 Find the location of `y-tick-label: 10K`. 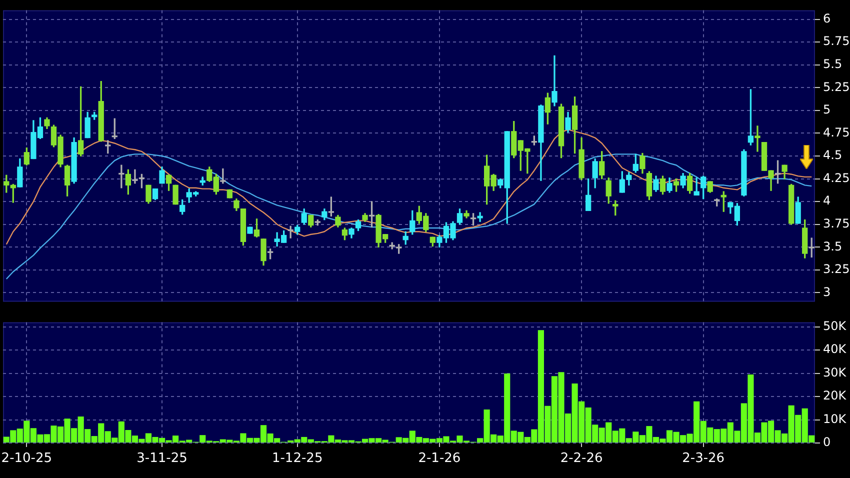

y-tick-label: 10K is located at coordinates (835, 419).